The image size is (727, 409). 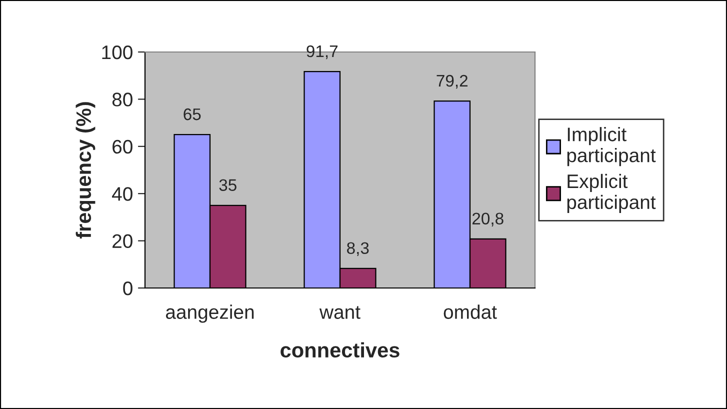 What do you see at coordinates (358, 249) in the screenshot?
I see `data-label: 8,3` at bounding box center [358, 249].